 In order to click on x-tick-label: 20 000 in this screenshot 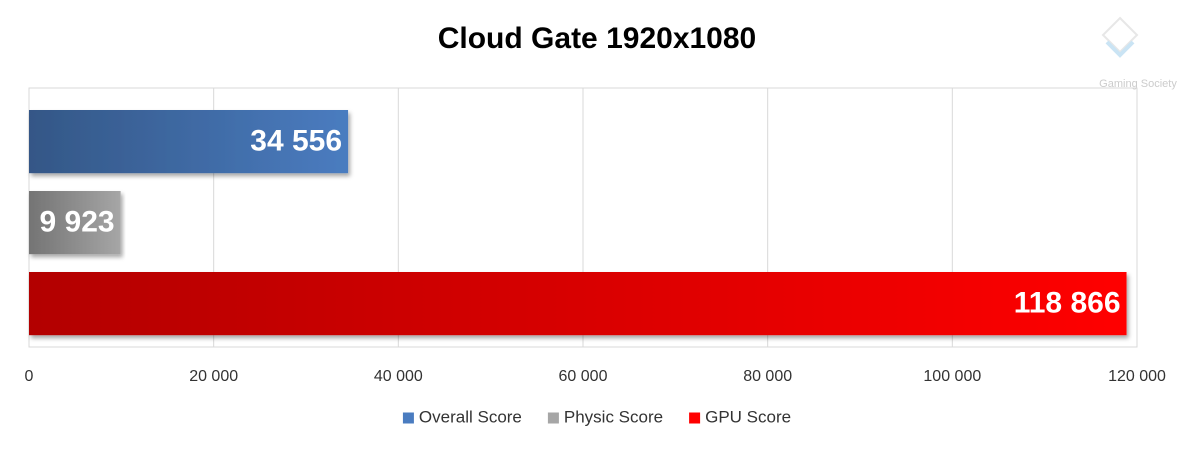, I will do `click(213, 376)`.